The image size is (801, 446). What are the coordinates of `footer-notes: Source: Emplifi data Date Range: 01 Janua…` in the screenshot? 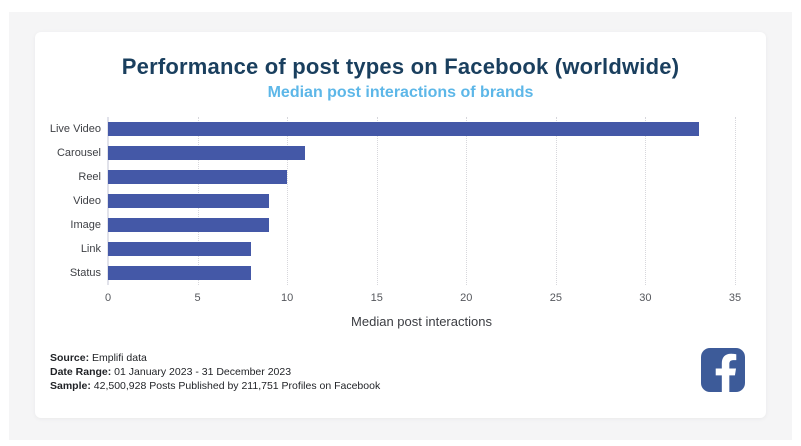 It's located at (215, 372).